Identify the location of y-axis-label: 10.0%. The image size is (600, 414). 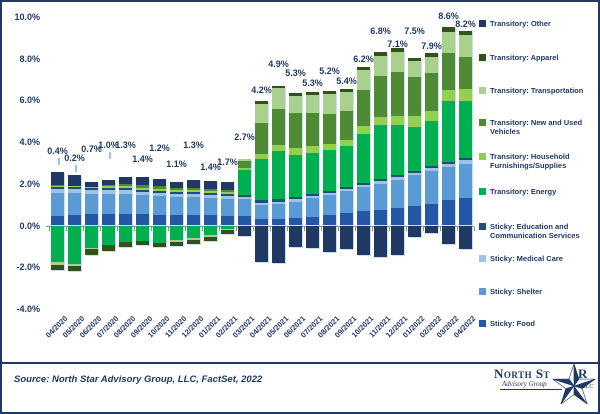
(27, 17).